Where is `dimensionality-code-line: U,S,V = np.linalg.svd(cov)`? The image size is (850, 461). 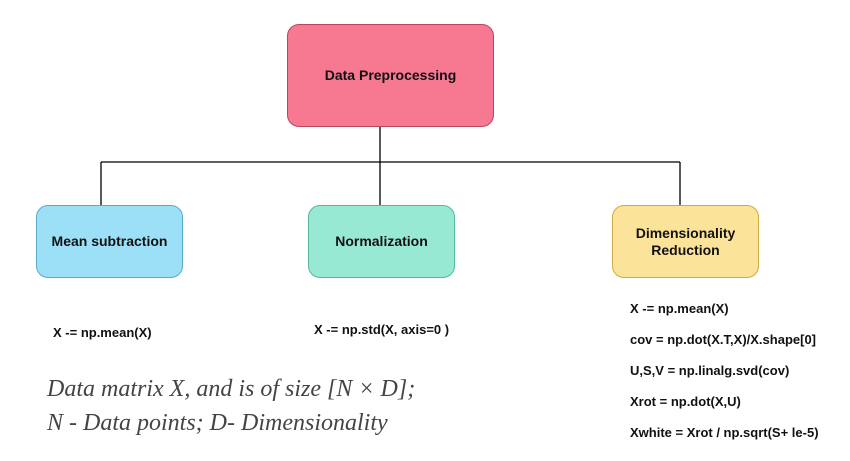
dimensionality-code-line: U,S,V = np.linalg.svd(cov) is located at coordinates (710, 370).